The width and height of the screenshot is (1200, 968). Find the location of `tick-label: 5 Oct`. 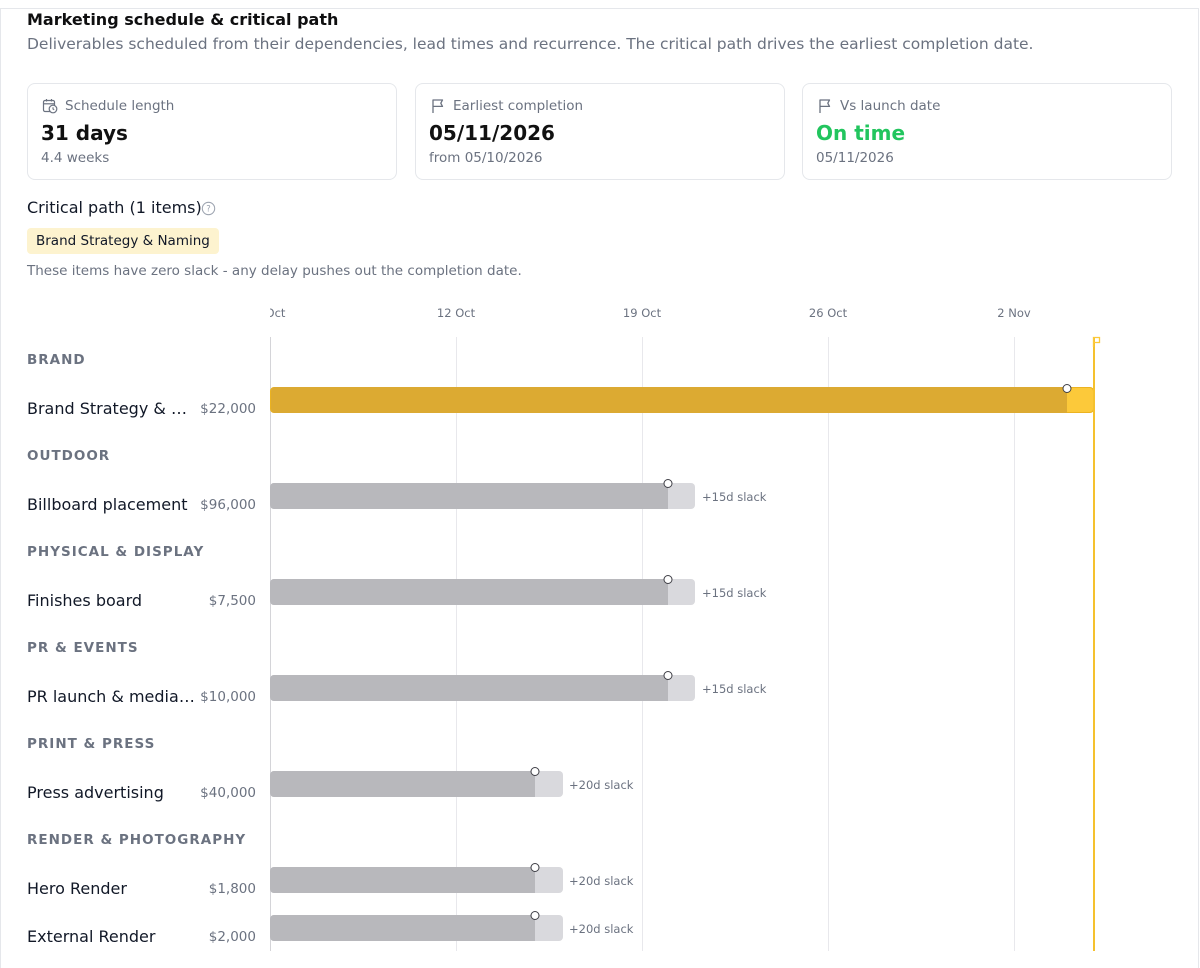

tick-label: 5 Oct is located at coordinates (278, 313).